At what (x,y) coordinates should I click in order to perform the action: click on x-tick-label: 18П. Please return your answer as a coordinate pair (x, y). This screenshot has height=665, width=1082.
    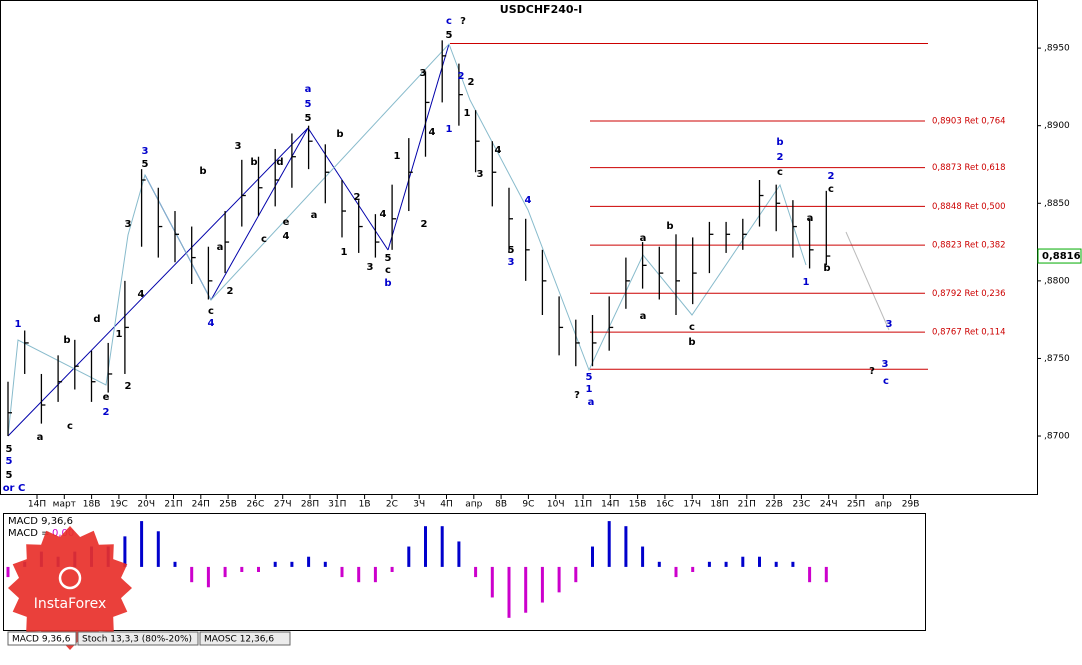
    Looking at the image, I should click on (719, 505).